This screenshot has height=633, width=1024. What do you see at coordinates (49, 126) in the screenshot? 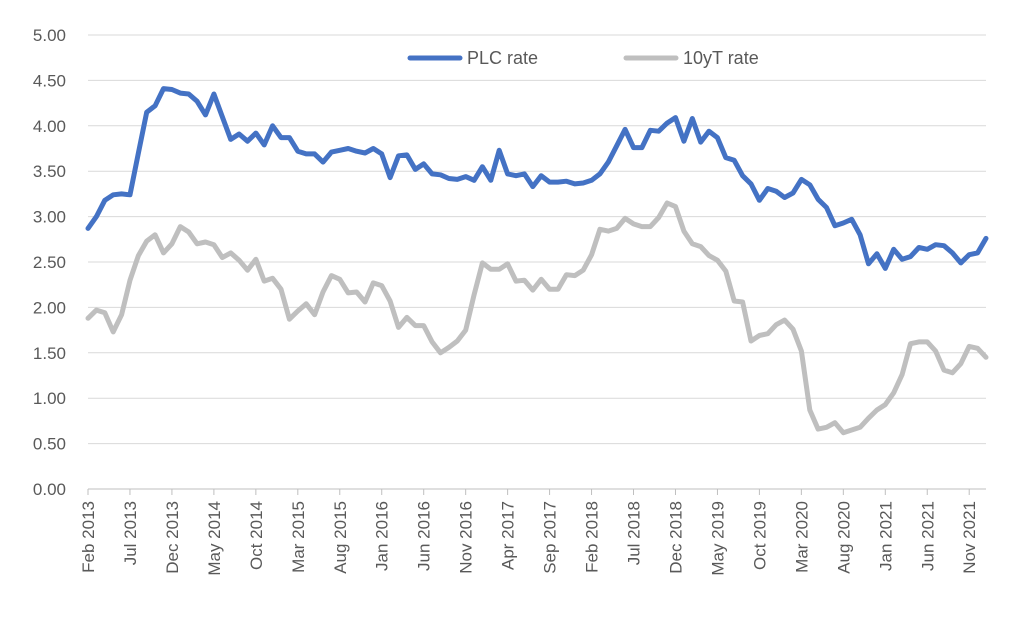
I see `y-tick-label: 4.00` at bounding box center [49, 126].